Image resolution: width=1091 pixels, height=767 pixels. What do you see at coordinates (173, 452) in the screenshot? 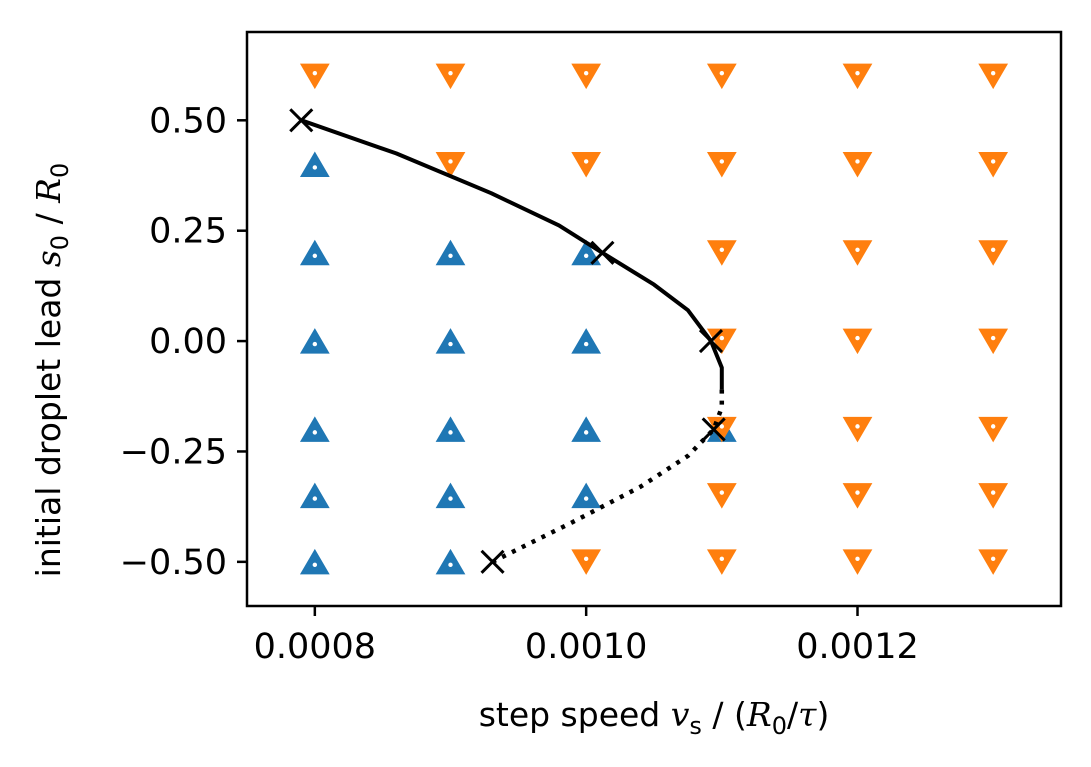
I see `y-tick-label-3: −0.25` at bounding box center [173, 452].